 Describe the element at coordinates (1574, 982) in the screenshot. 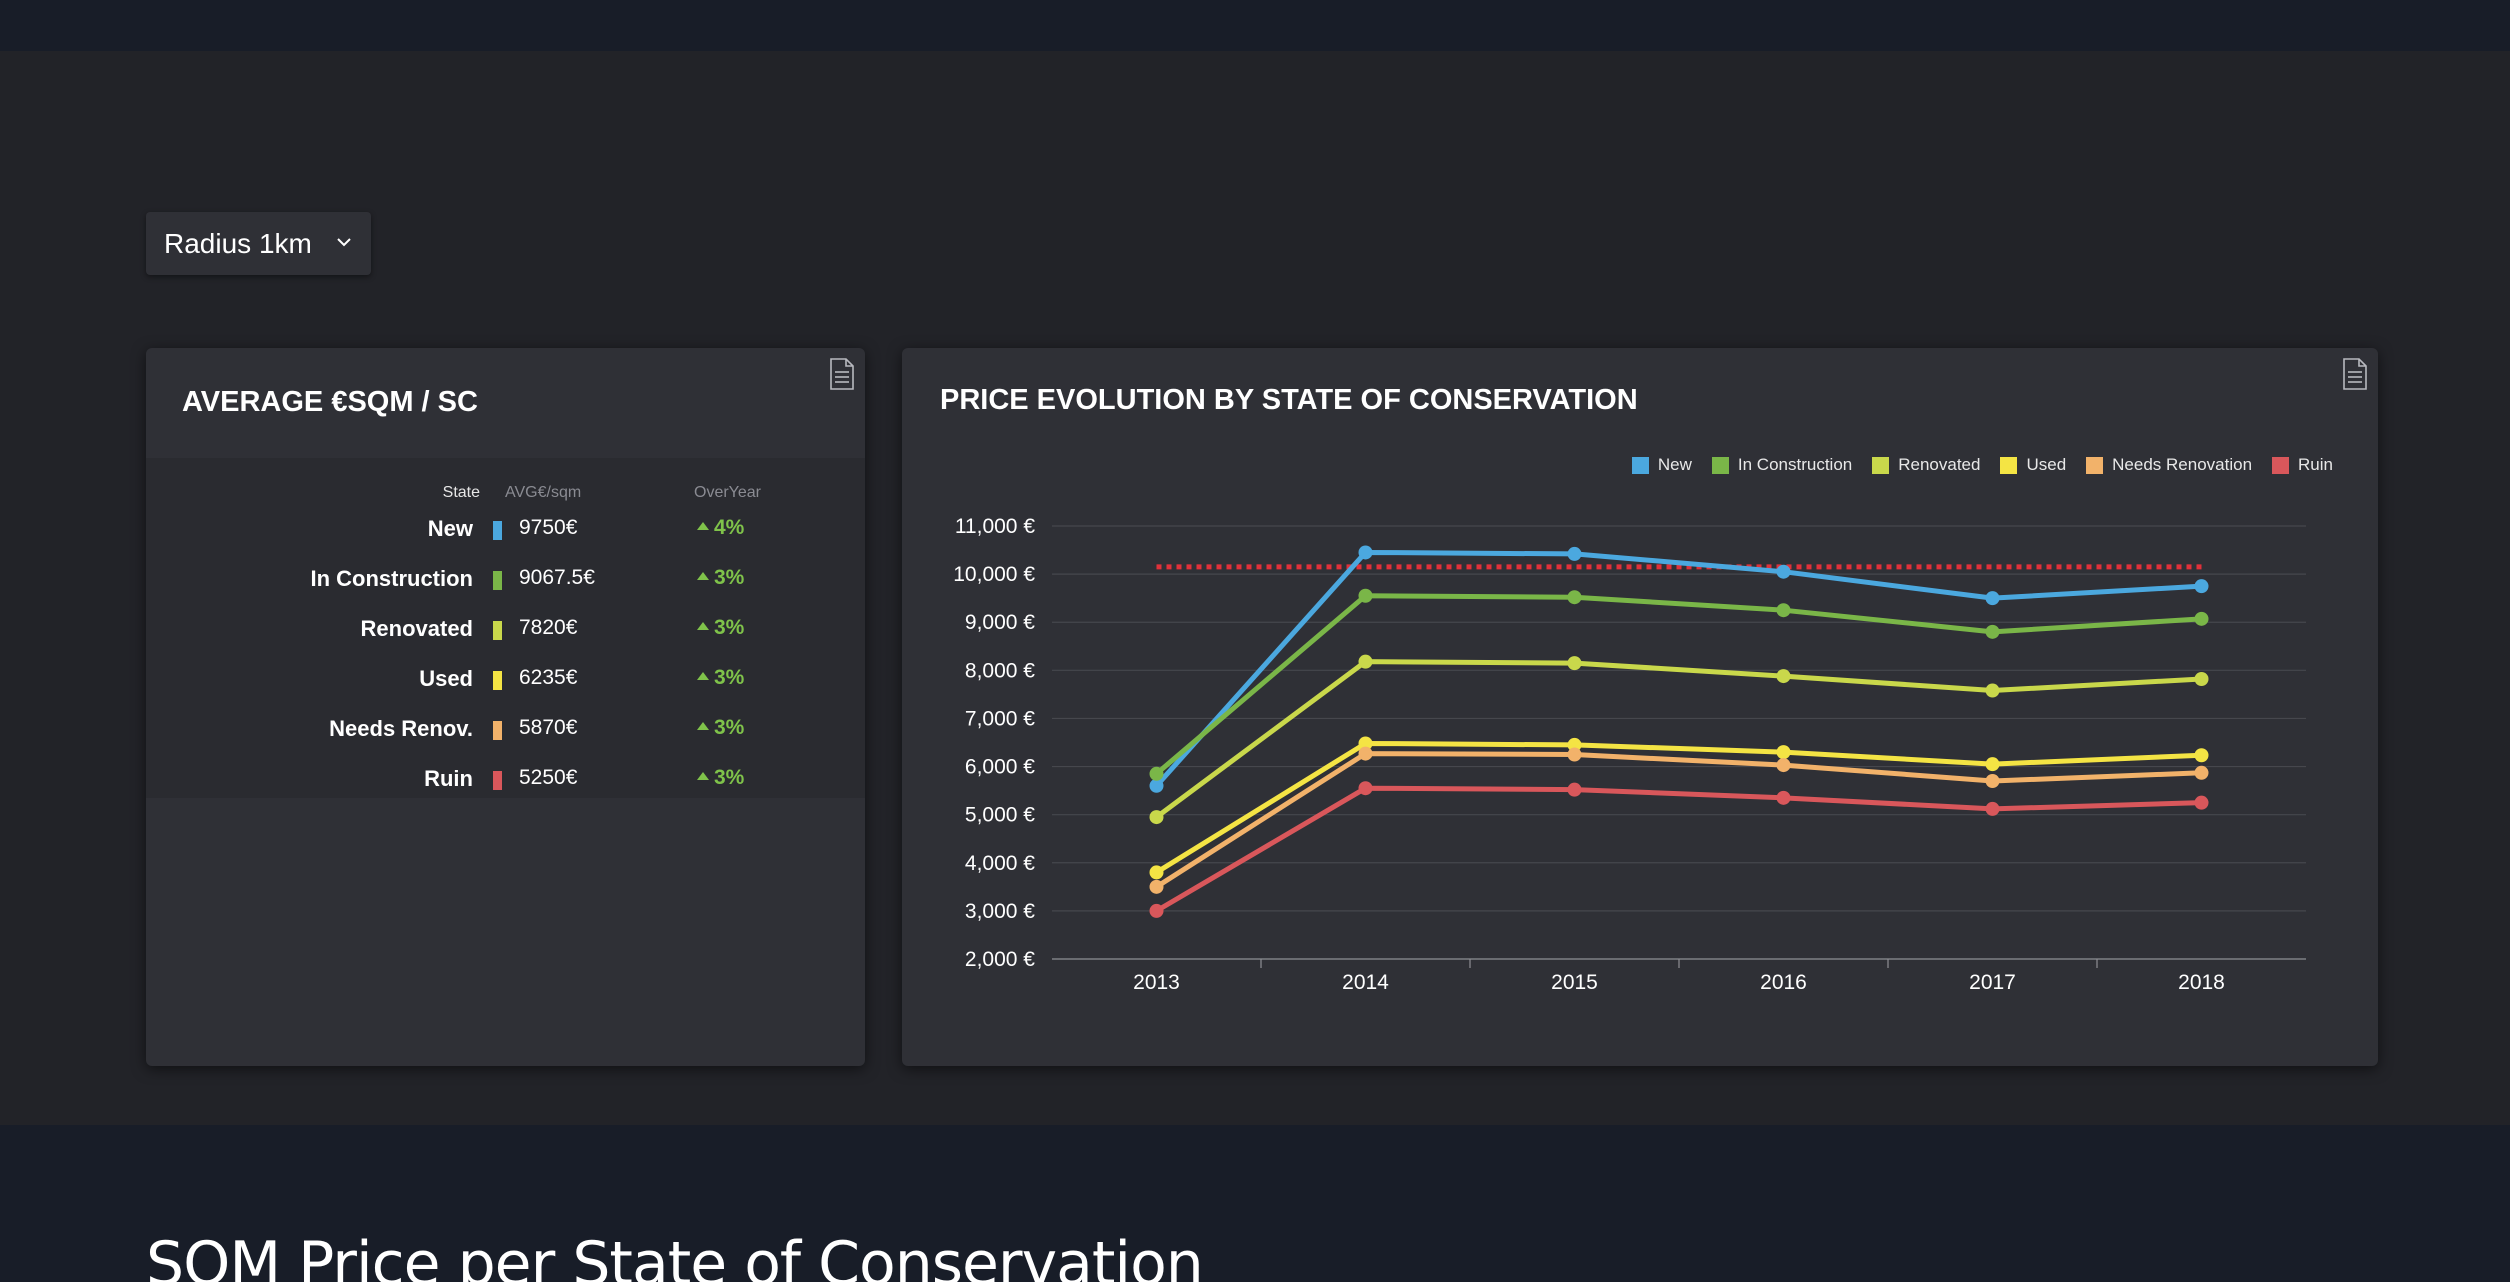

I see `x-tick-label: 2015` at that location.